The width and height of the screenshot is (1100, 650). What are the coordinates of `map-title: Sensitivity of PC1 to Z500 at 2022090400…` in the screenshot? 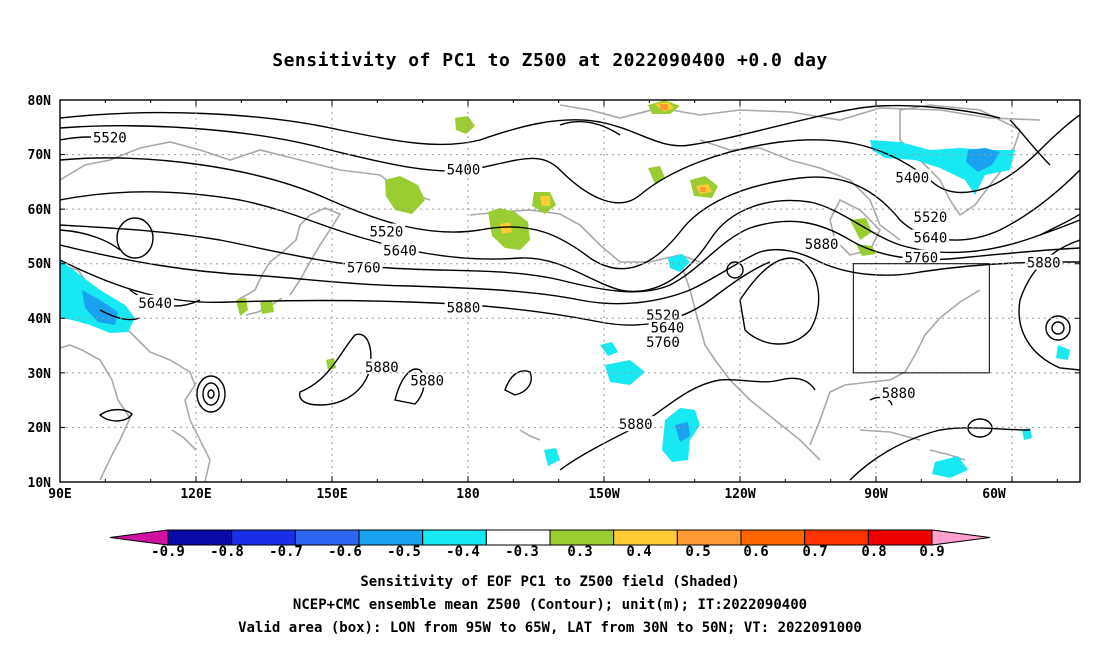 It's located at (550, 60).